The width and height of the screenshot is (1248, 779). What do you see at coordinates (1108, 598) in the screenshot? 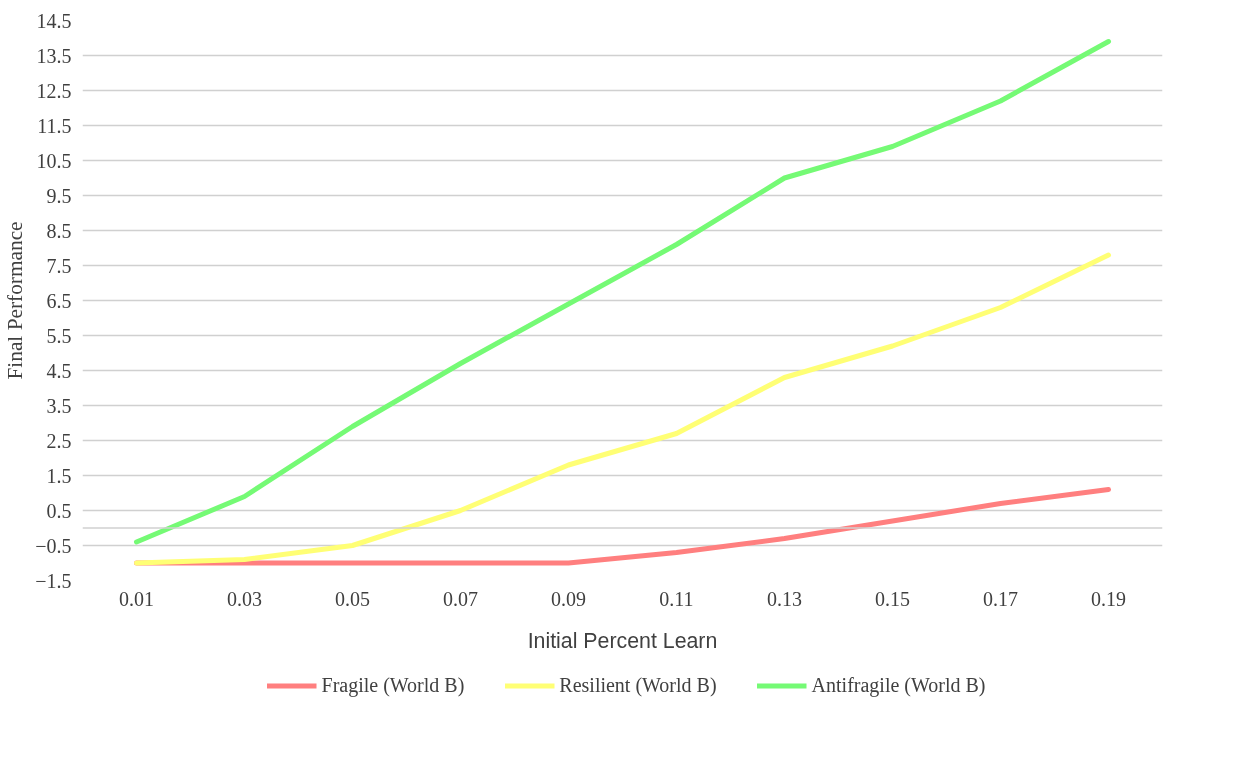
I see `x-tick-label: 0.19` at bounding box center [1108, 598].